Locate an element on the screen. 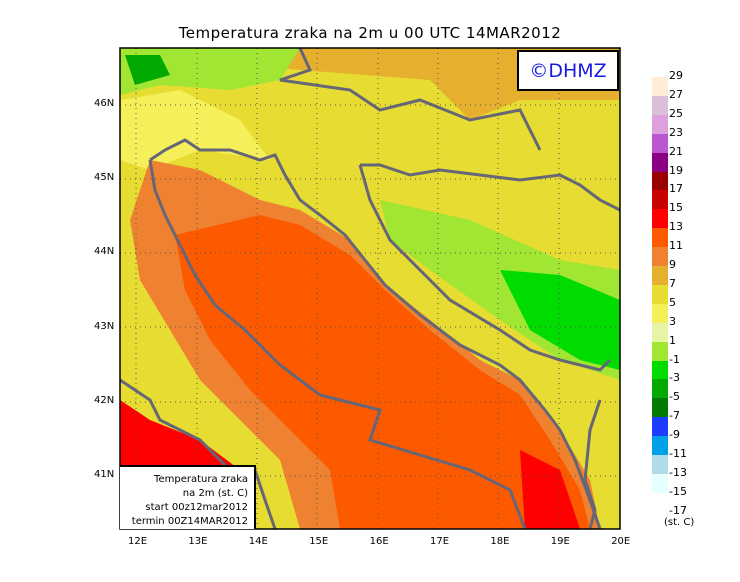 The image size is (740, 582). legend-label: 17 is located at coordinates (676, 189).